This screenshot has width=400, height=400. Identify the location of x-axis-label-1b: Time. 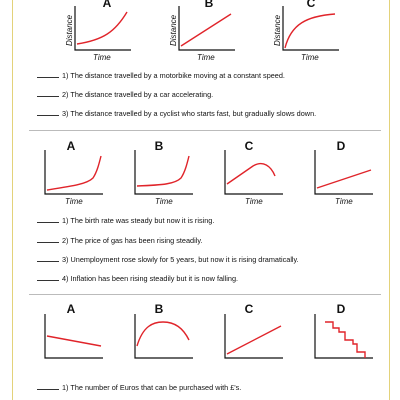
(206, 57).